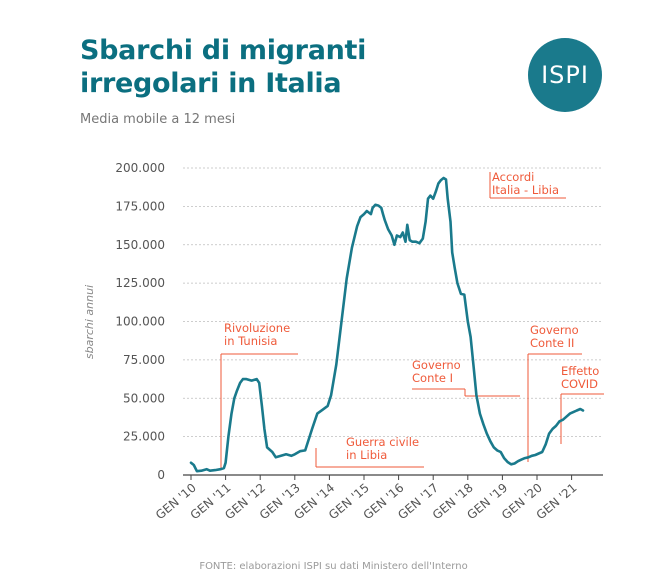  I want to click on y-tick-label: 25.000, so click(144, 437).